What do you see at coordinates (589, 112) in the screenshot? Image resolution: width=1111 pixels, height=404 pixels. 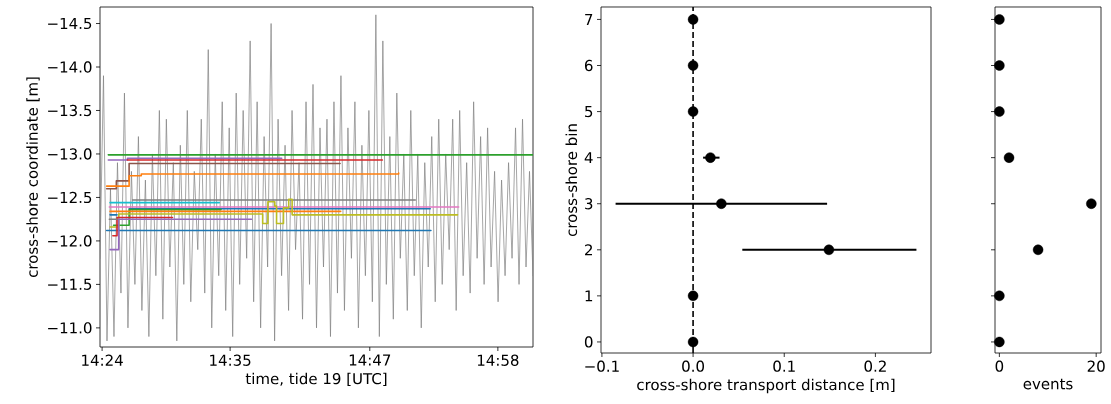 I see `y-tick-label: 5` at bounding box center [589, 112].